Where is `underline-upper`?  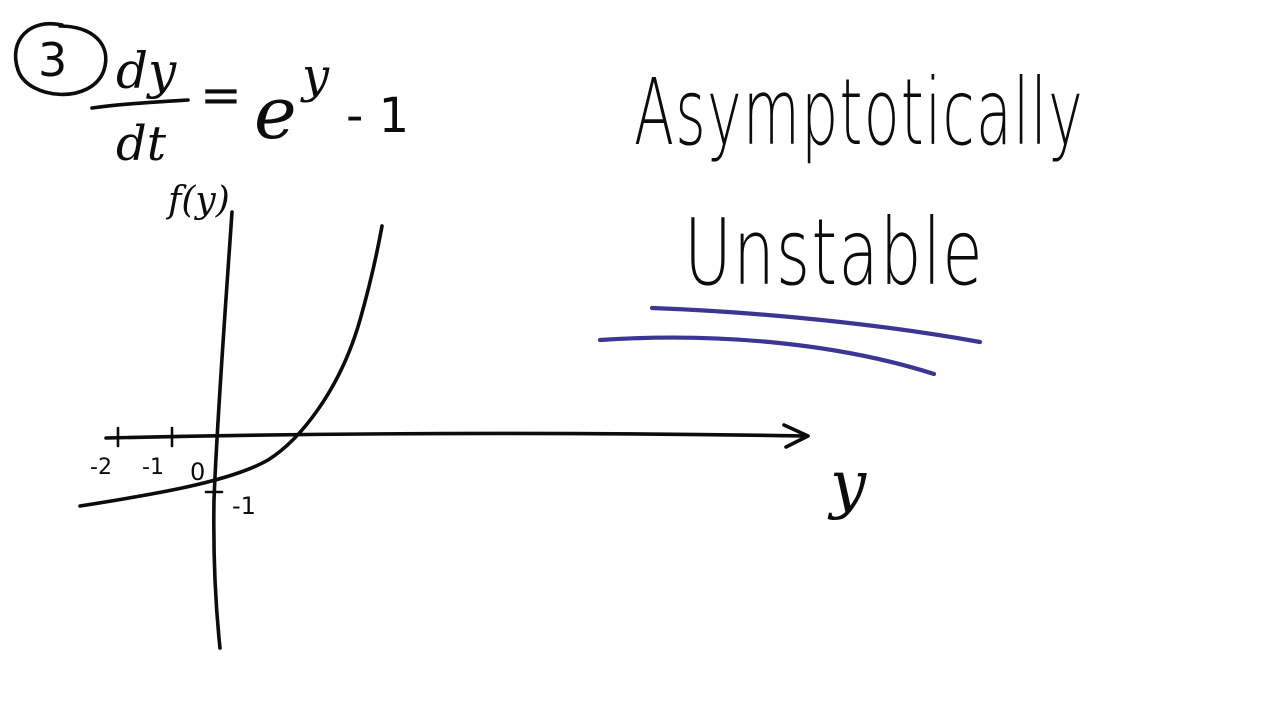 underline-upper is located at coordinates (816, 325).